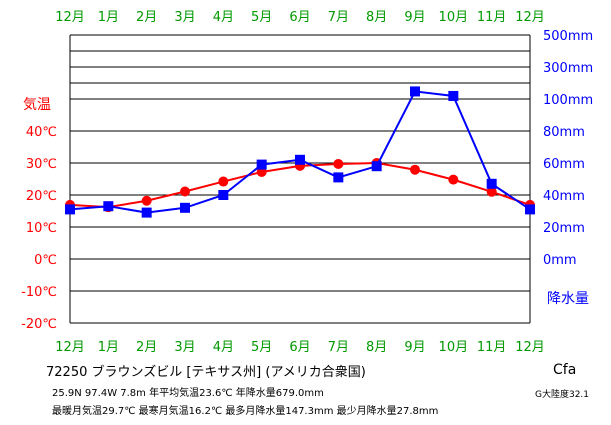 The image size is (611, 425). What do you see at coordinates (41, 196) in the screenshot?
I see `y-tick-label-left: 20℃` at bounding box center [41, 196].